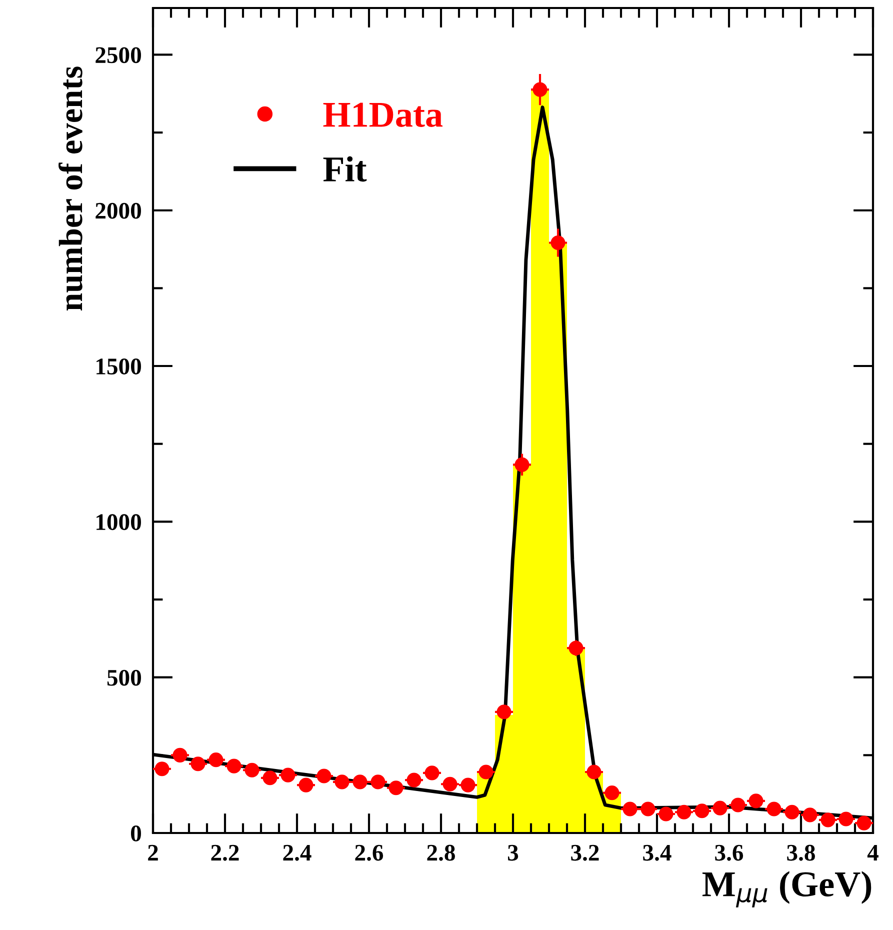 Image resolution: width=893 pixels, height=930 pixels. I want to click on x-tick-label: 3, so click(513, 852).